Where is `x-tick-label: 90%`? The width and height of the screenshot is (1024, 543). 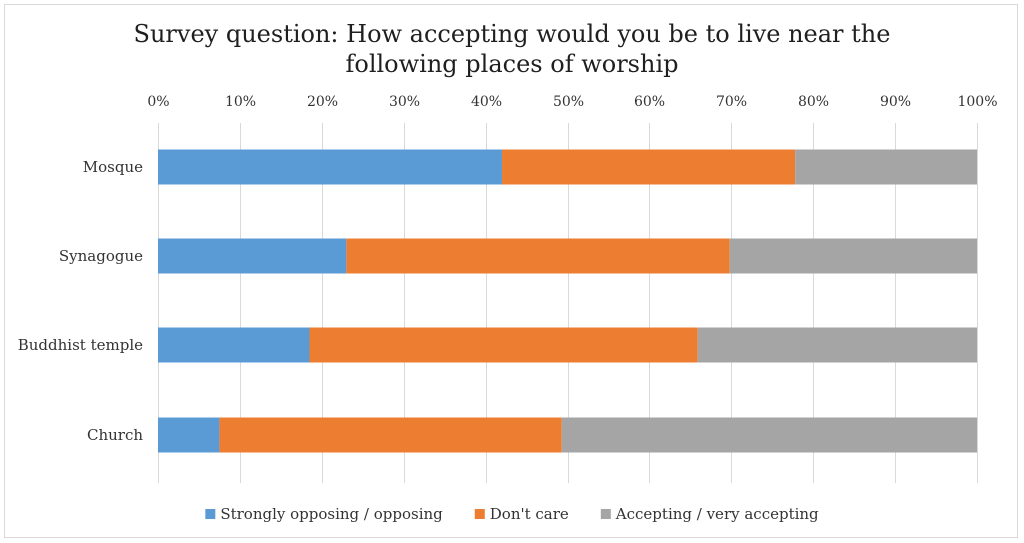
x-tick-label: 90% is located at coordinates (895, 102).